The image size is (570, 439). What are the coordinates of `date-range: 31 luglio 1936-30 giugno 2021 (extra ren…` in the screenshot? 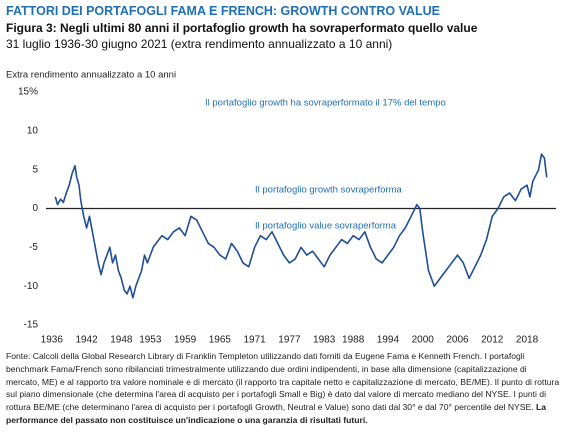 It's located at (199, 44).